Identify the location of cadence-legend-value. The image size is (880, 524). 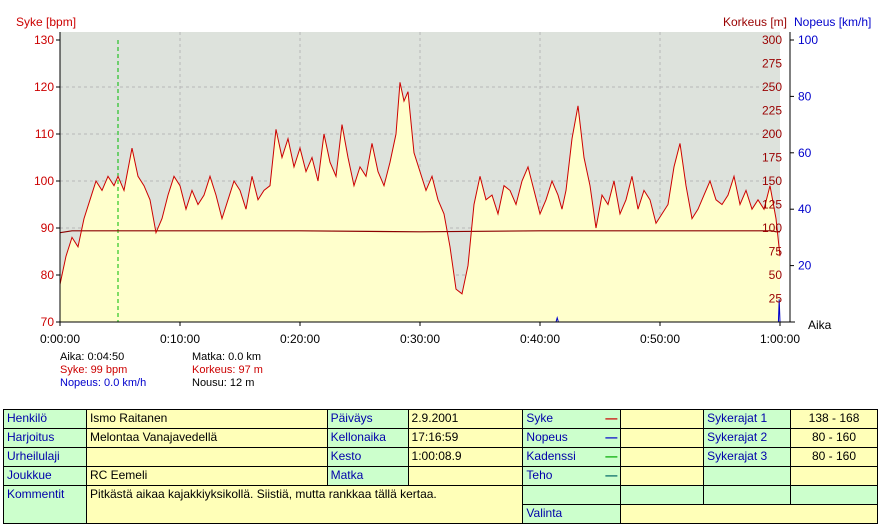
(662, 457).